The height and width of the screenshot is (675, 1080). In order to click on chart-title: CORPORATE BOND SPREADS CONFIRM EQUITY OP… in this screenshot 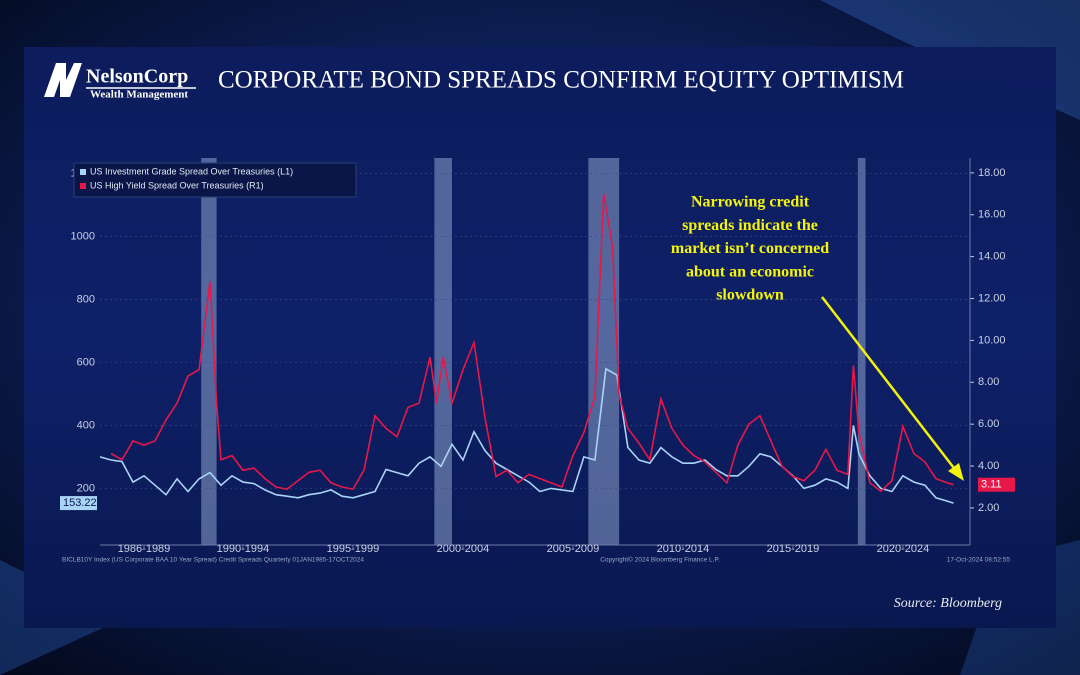, I will do `click(561, 80)`.